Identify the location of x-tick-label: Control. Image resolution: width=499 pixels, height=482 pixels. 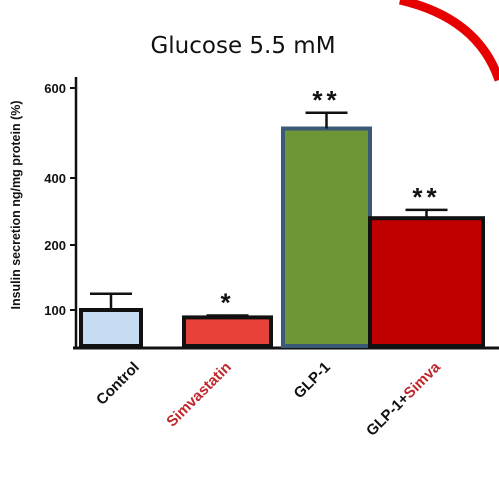
(118, 384).